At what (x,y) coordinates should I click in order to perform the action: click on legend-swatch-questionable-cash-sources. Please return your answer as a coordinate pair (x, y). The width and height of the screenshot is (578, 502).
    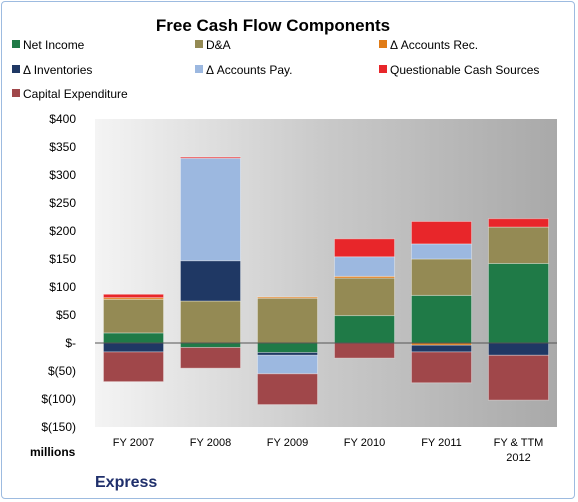
    Looking at the image, I should click on (383, 69).